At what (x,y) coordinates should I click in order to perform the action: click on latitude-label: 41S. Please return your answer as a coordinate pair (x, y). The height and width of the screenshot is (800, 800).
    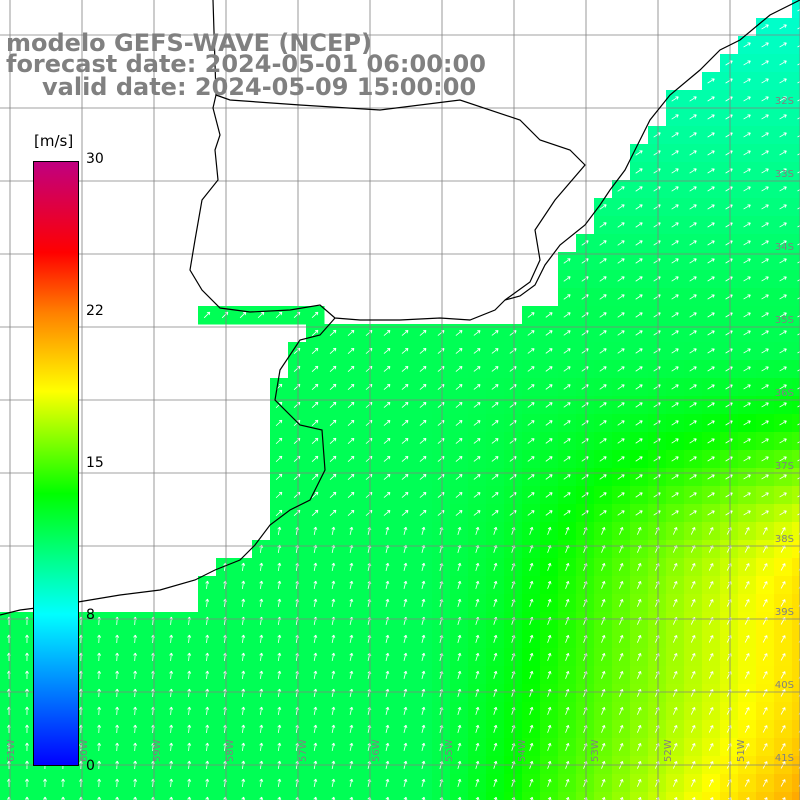
    Looking at the image, I should click on (784, 758).